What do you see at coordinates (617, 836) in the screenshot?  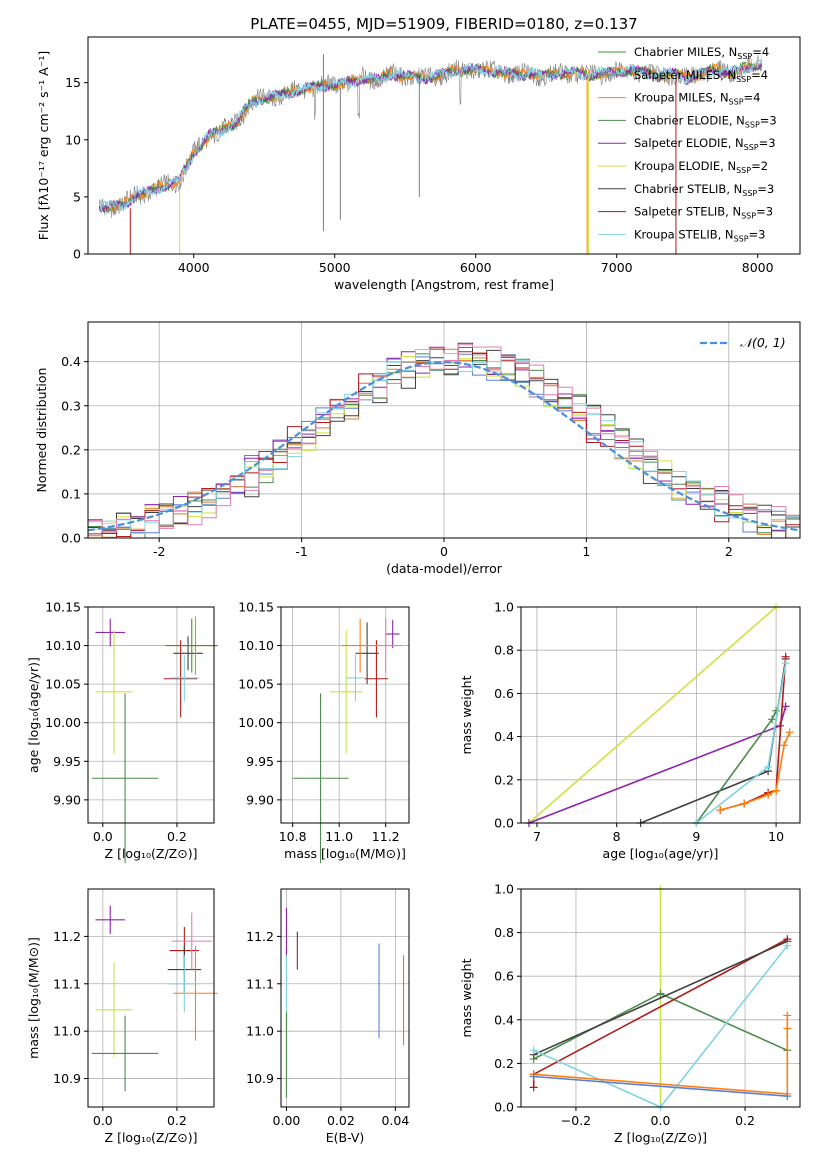 I see `x-tick-label: 8` at bounding box center [617, 836].